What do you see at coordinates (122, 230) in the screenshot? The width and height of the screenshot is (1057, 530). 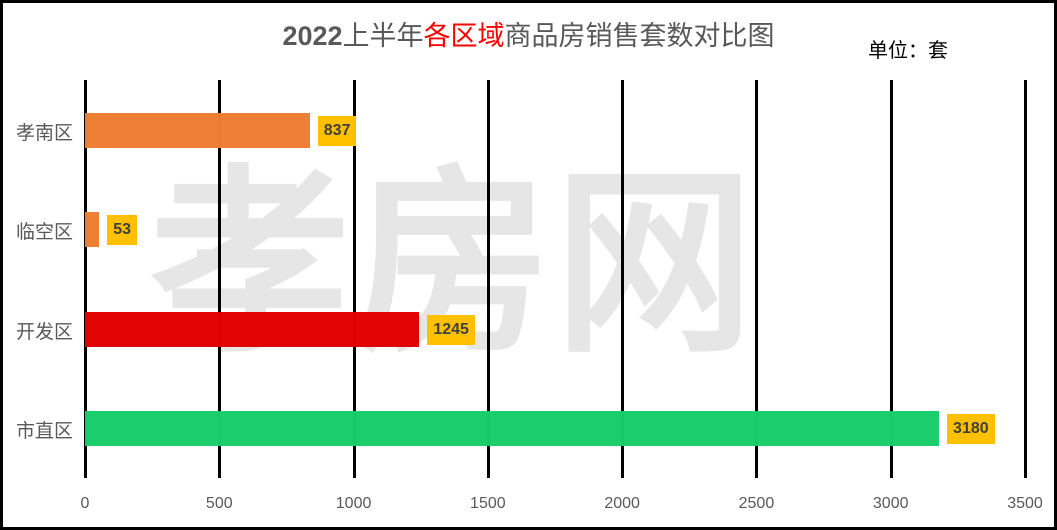 I see `data-label: 53` at bounding box center [122, 230].